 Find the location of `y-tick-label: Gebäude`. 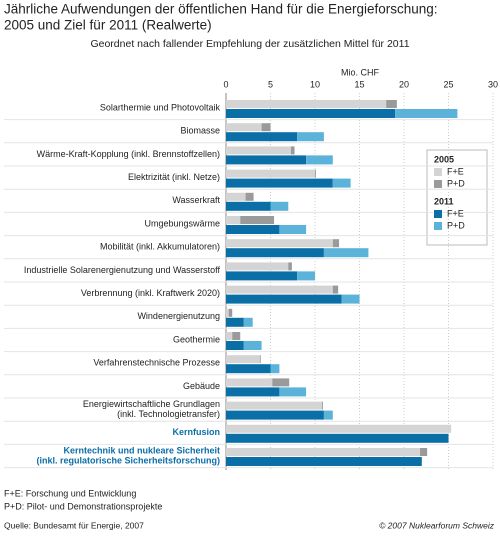

y-tick-label: Gebäude is located at coordinates (201, 386).